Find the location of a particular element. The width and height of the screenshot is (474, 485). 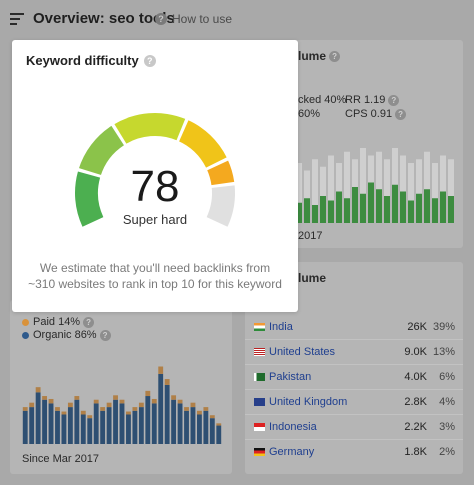

country-row: United States 9.0K 13% is located at coordinates (354, 351).